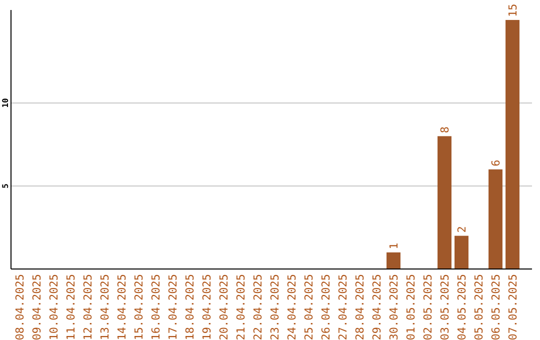 The height and width of the screenshot is (340, 540). I want to click on x-tick-label: 01.05.2025, so click(411, 307).